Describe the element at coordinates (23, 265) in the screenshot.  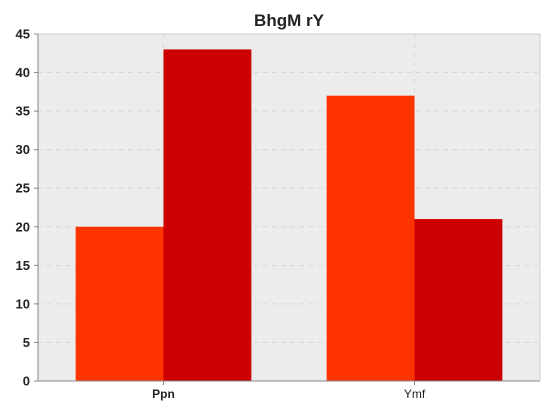
I see `y-tick-label: 15` at that location.